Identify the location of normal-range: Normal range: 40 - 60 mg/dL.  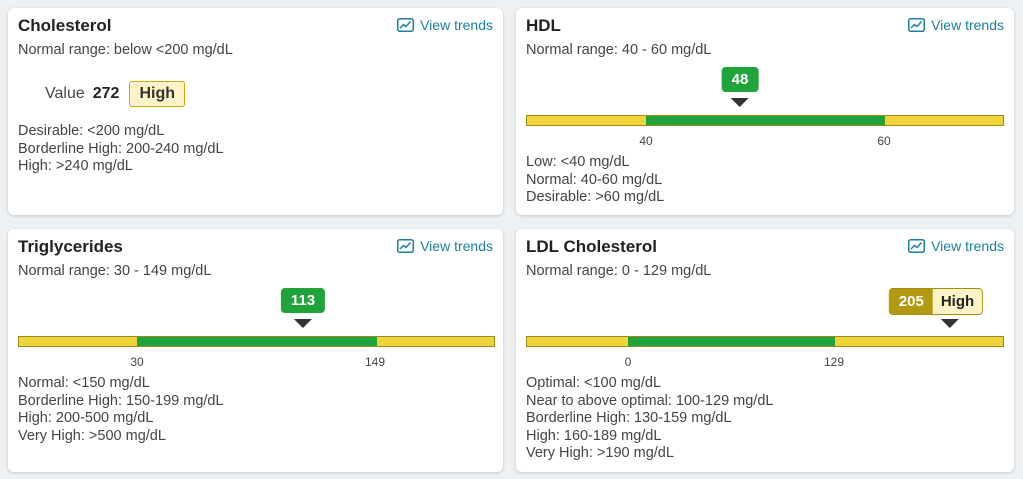
(619, 50).